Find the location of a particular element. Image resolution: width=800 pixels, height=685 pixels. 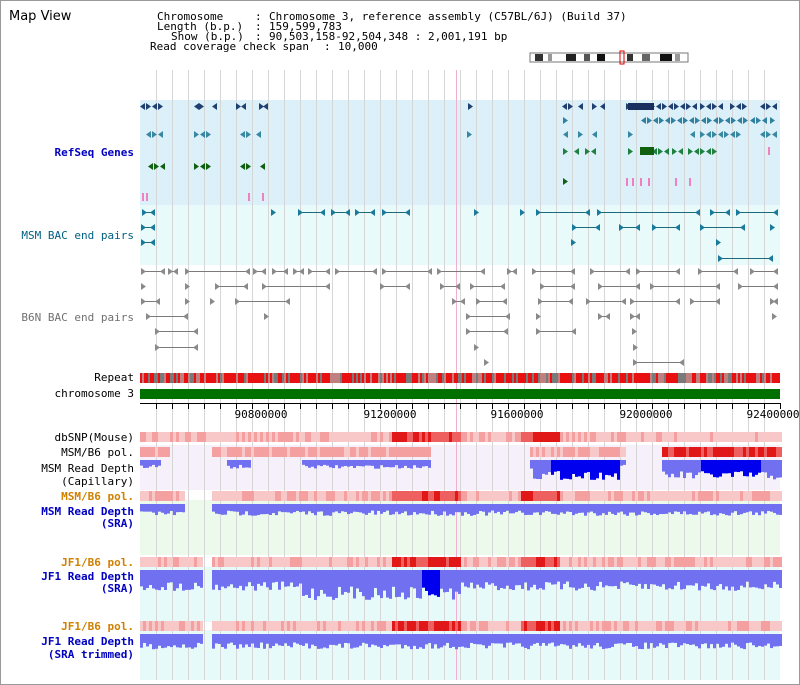

track-label-msm-bac: MSM BAC end pairs is located at coordinates (77, 235).